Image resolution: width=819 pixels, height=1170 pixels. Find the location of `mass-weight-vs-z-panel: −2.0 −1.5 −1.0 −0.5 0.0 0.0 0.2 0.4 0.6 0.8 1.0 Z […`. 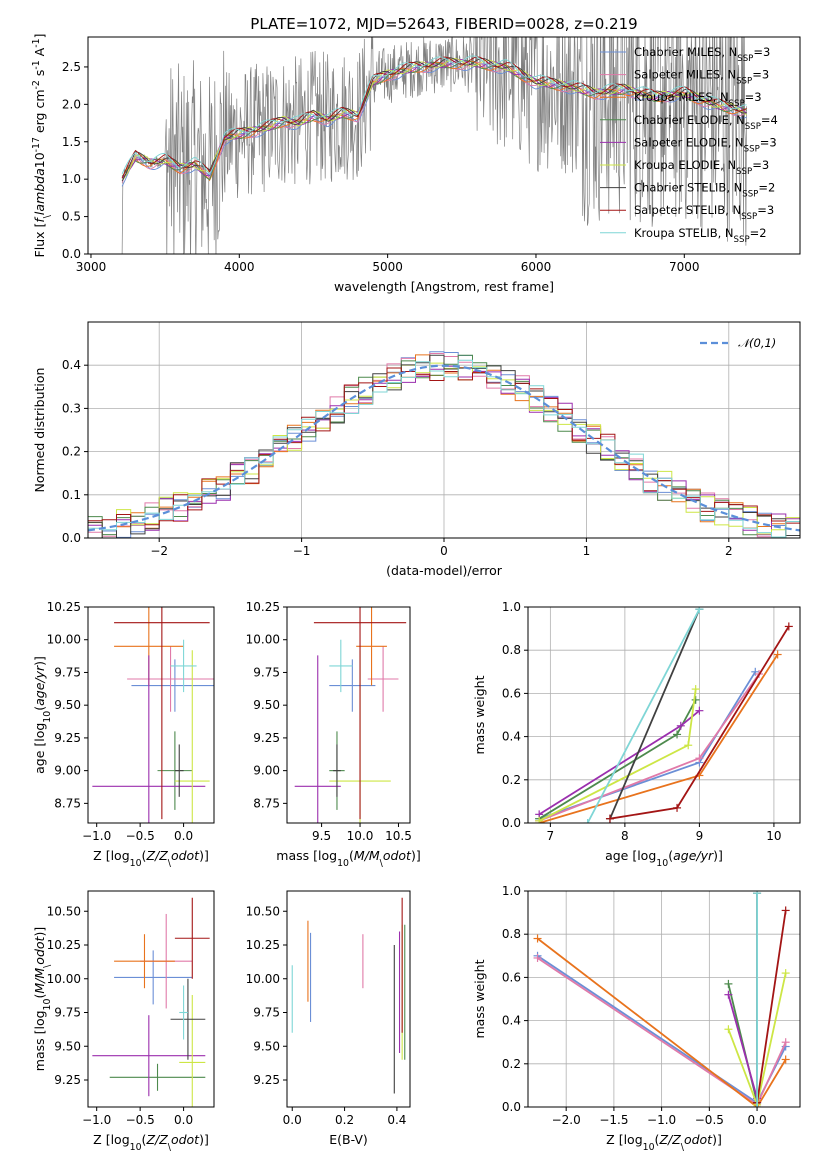

mass-weight-vs-z-panel: −2.0 −1.5 −1.0 −0.5 0.0 0.0 0.2 0.4 0.6 0.8 1.0 Z [… is located at coordinates (636, 1018).